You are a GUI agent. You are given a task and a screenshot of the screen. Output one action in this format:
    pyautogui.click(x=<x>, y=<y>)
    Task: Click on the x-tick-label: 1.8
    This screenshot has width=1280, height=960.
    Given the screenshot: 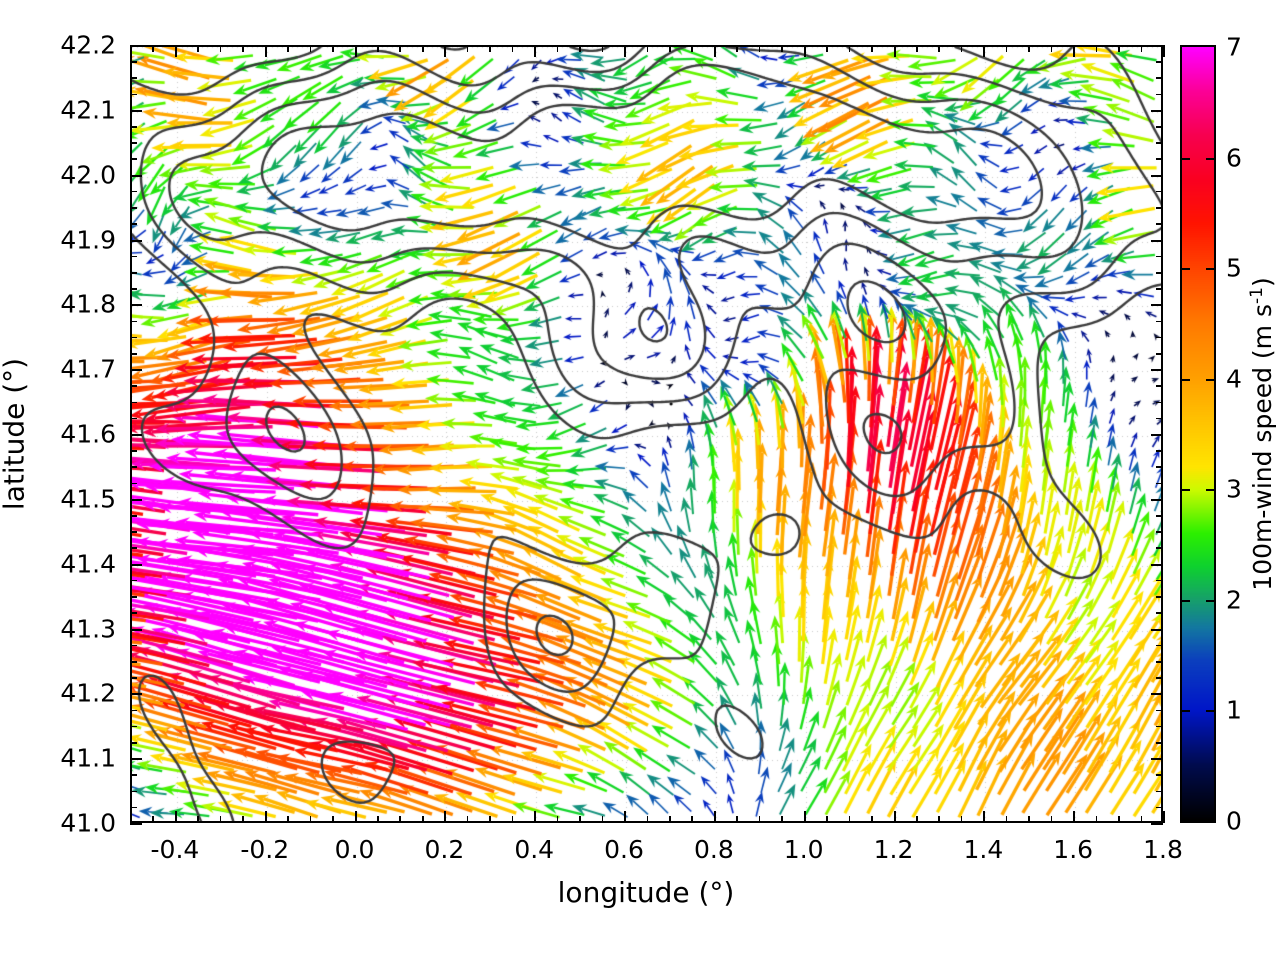 What is the action you would take?
    pyautogui.click(x=1163, y=849)
    